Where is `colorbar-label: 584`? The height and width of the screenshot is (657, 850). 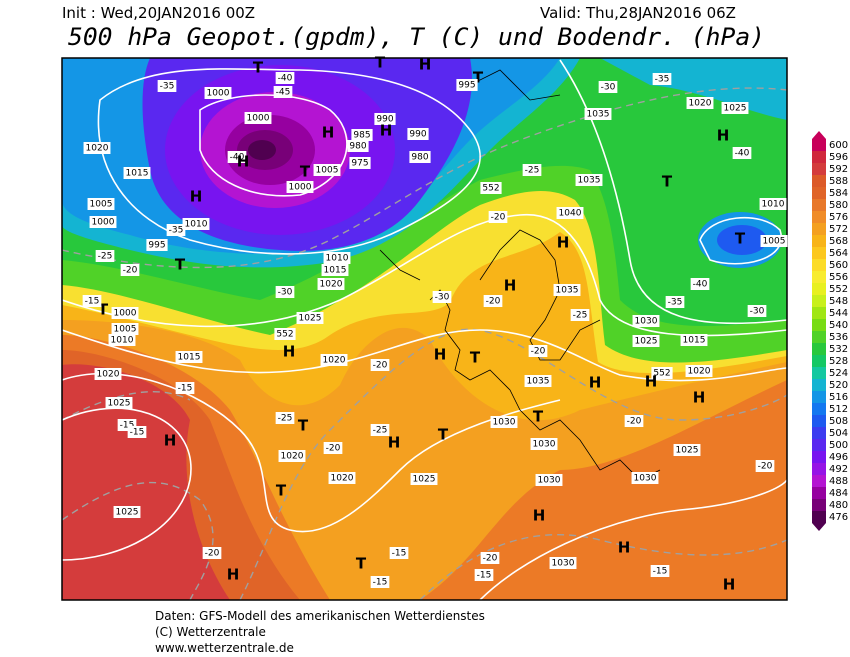 colorbar-label: 584 is located at coordinates (838, 193).